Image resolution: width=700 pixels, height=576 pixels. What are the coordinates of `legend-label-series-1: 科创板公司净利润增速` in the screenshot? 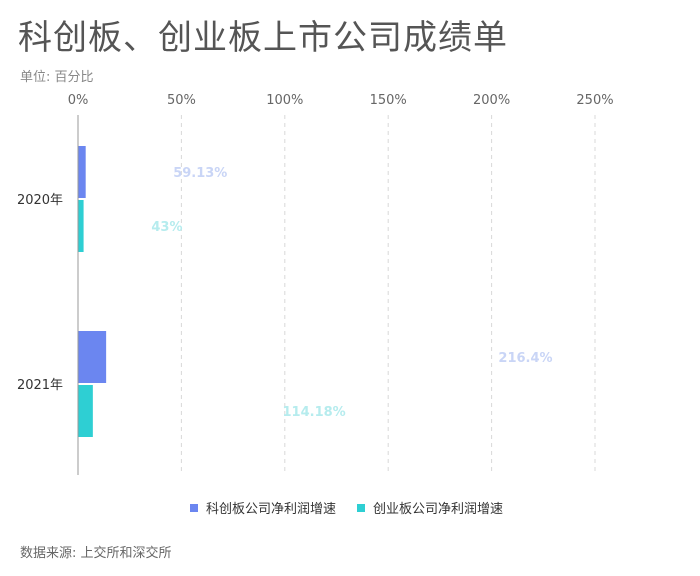 It's located at (271, 509).